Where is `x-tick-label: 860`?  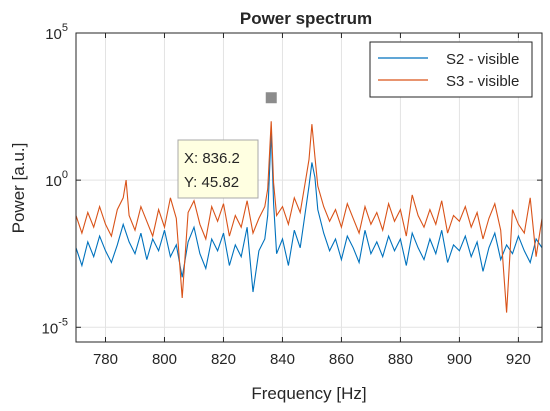 x-tick-label: 860 is located at coordinates (341, 359).